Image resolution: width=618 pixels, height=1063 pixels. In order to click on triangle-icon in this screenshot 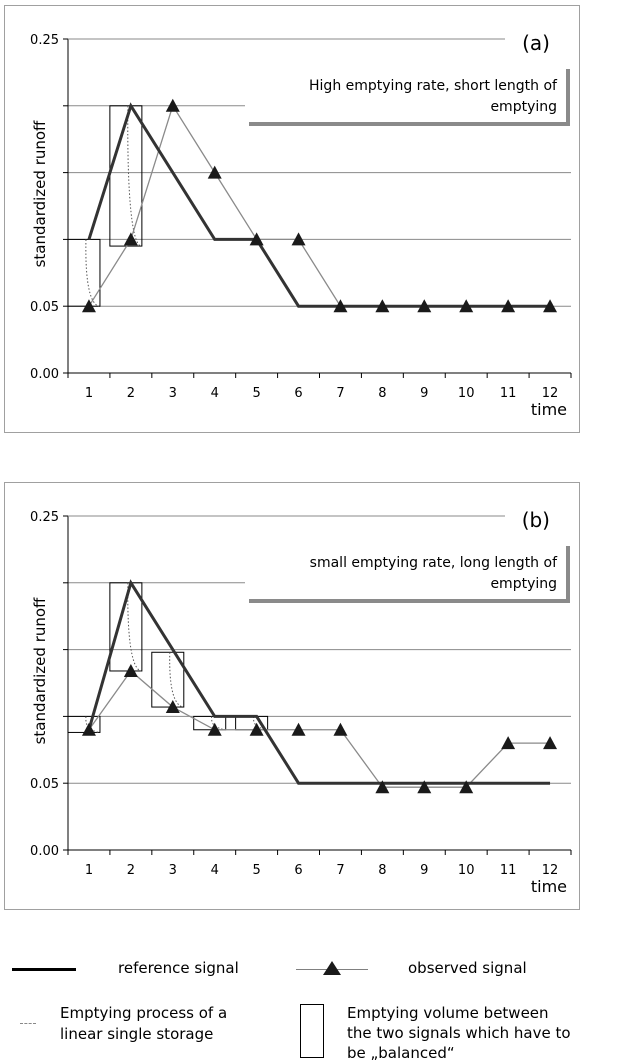, I will do `click(332, 968)`.